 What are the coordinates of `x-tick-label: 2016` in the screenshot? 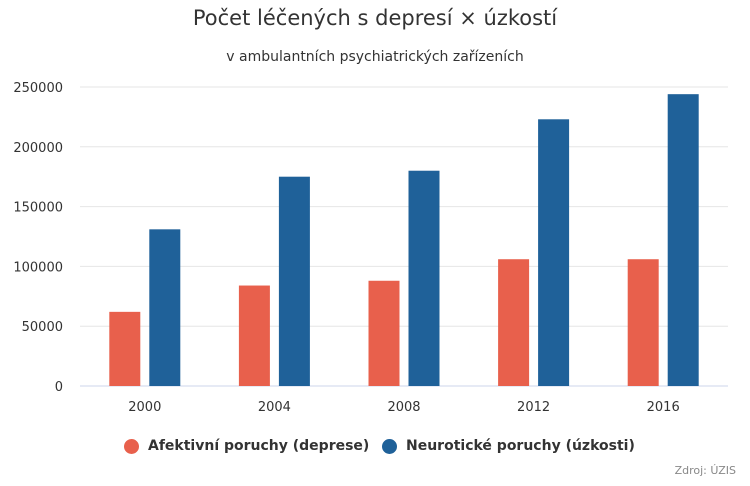 It's located at (663, 407).